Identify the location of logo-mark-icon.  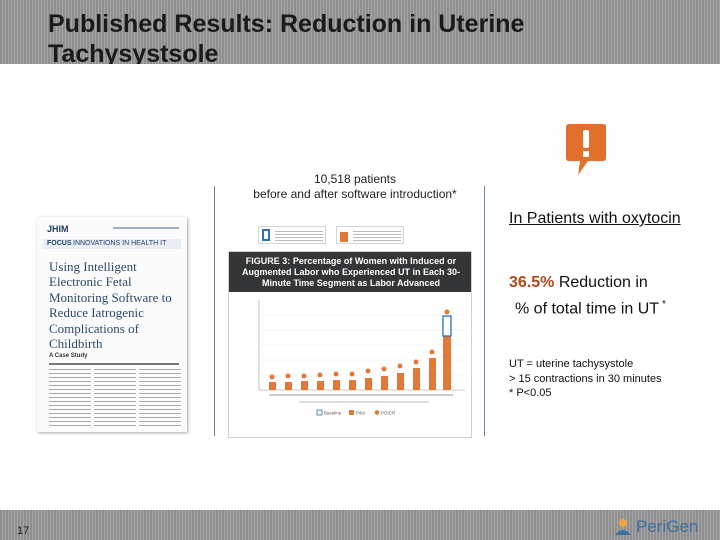
(623, 527).